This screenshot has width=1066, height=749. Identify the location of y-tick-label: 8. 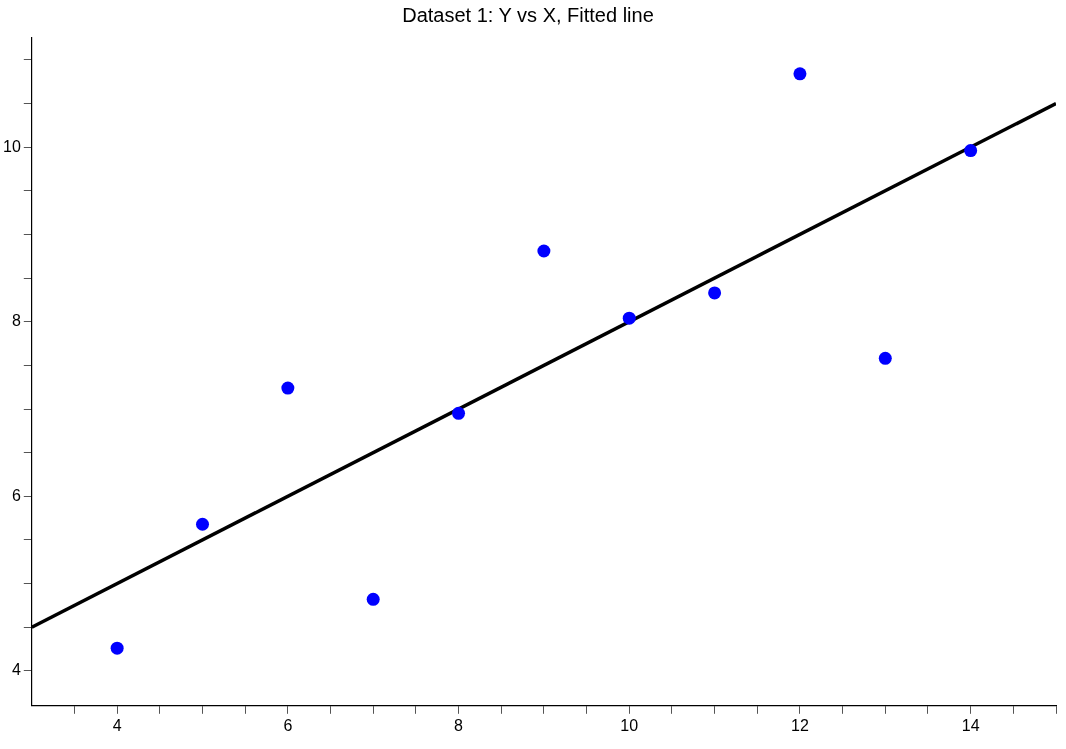
(16, 321).